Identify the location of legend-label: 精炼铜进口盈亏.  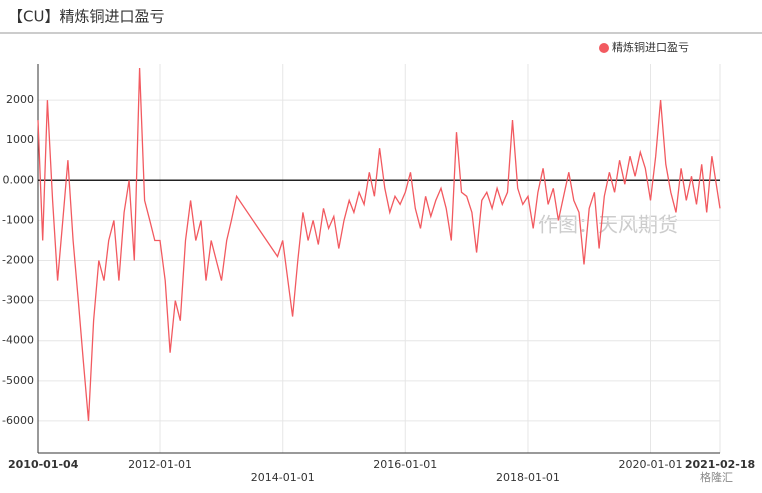
(650, 47).